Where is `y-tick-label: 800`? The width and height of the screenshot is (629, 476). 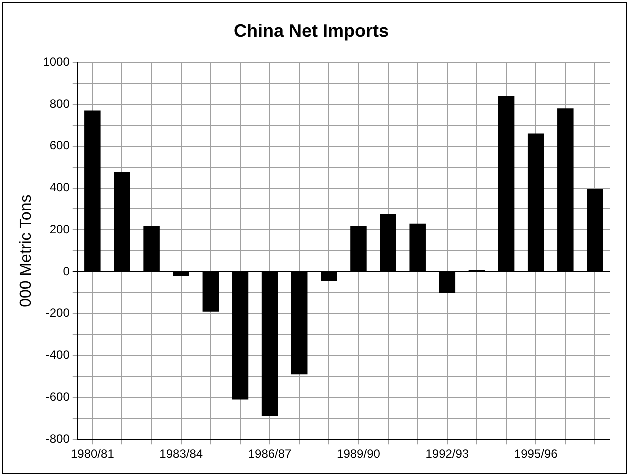
y-tick-label: 800 is located at coordinates (60, 103).